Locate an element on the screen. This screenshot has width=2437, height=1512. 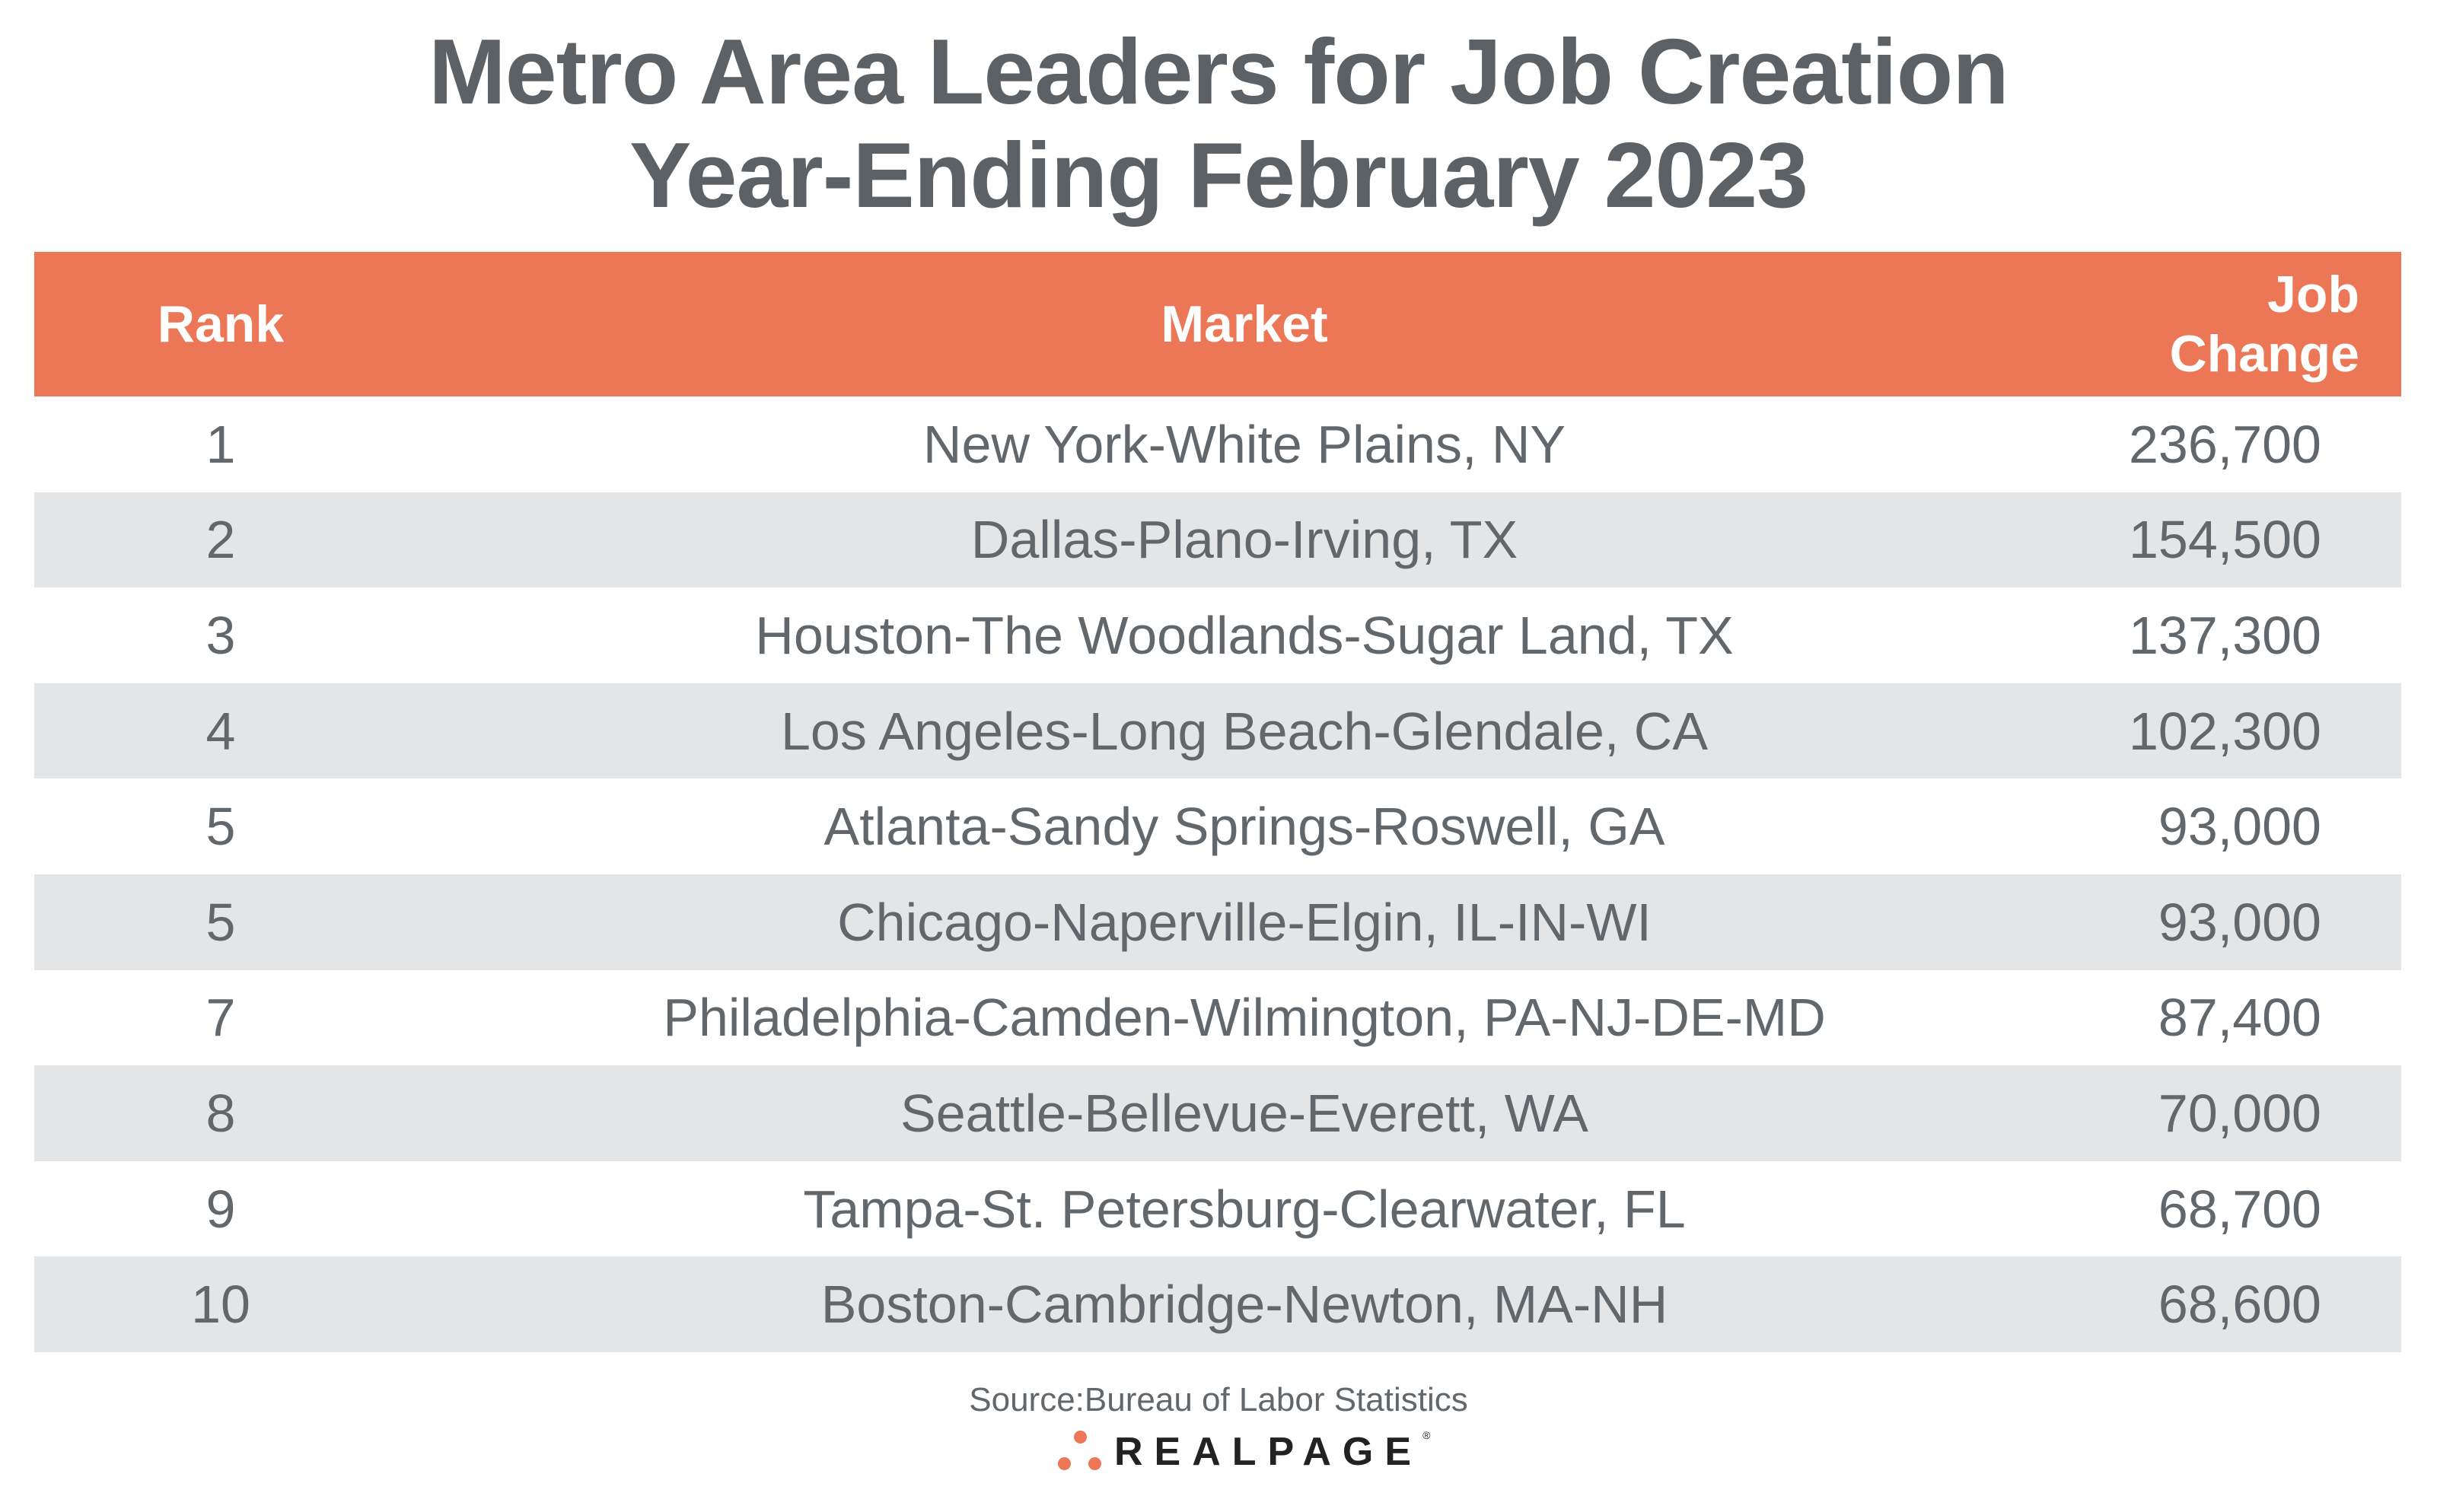
rank-cell: 2 is located at coordinates (220, 540).